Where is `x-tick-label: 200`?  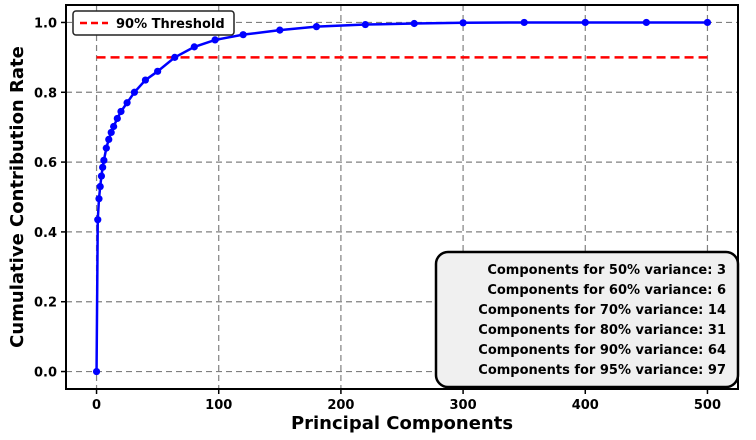
x-tick-label: 200 is located at coordinates (340, 405).